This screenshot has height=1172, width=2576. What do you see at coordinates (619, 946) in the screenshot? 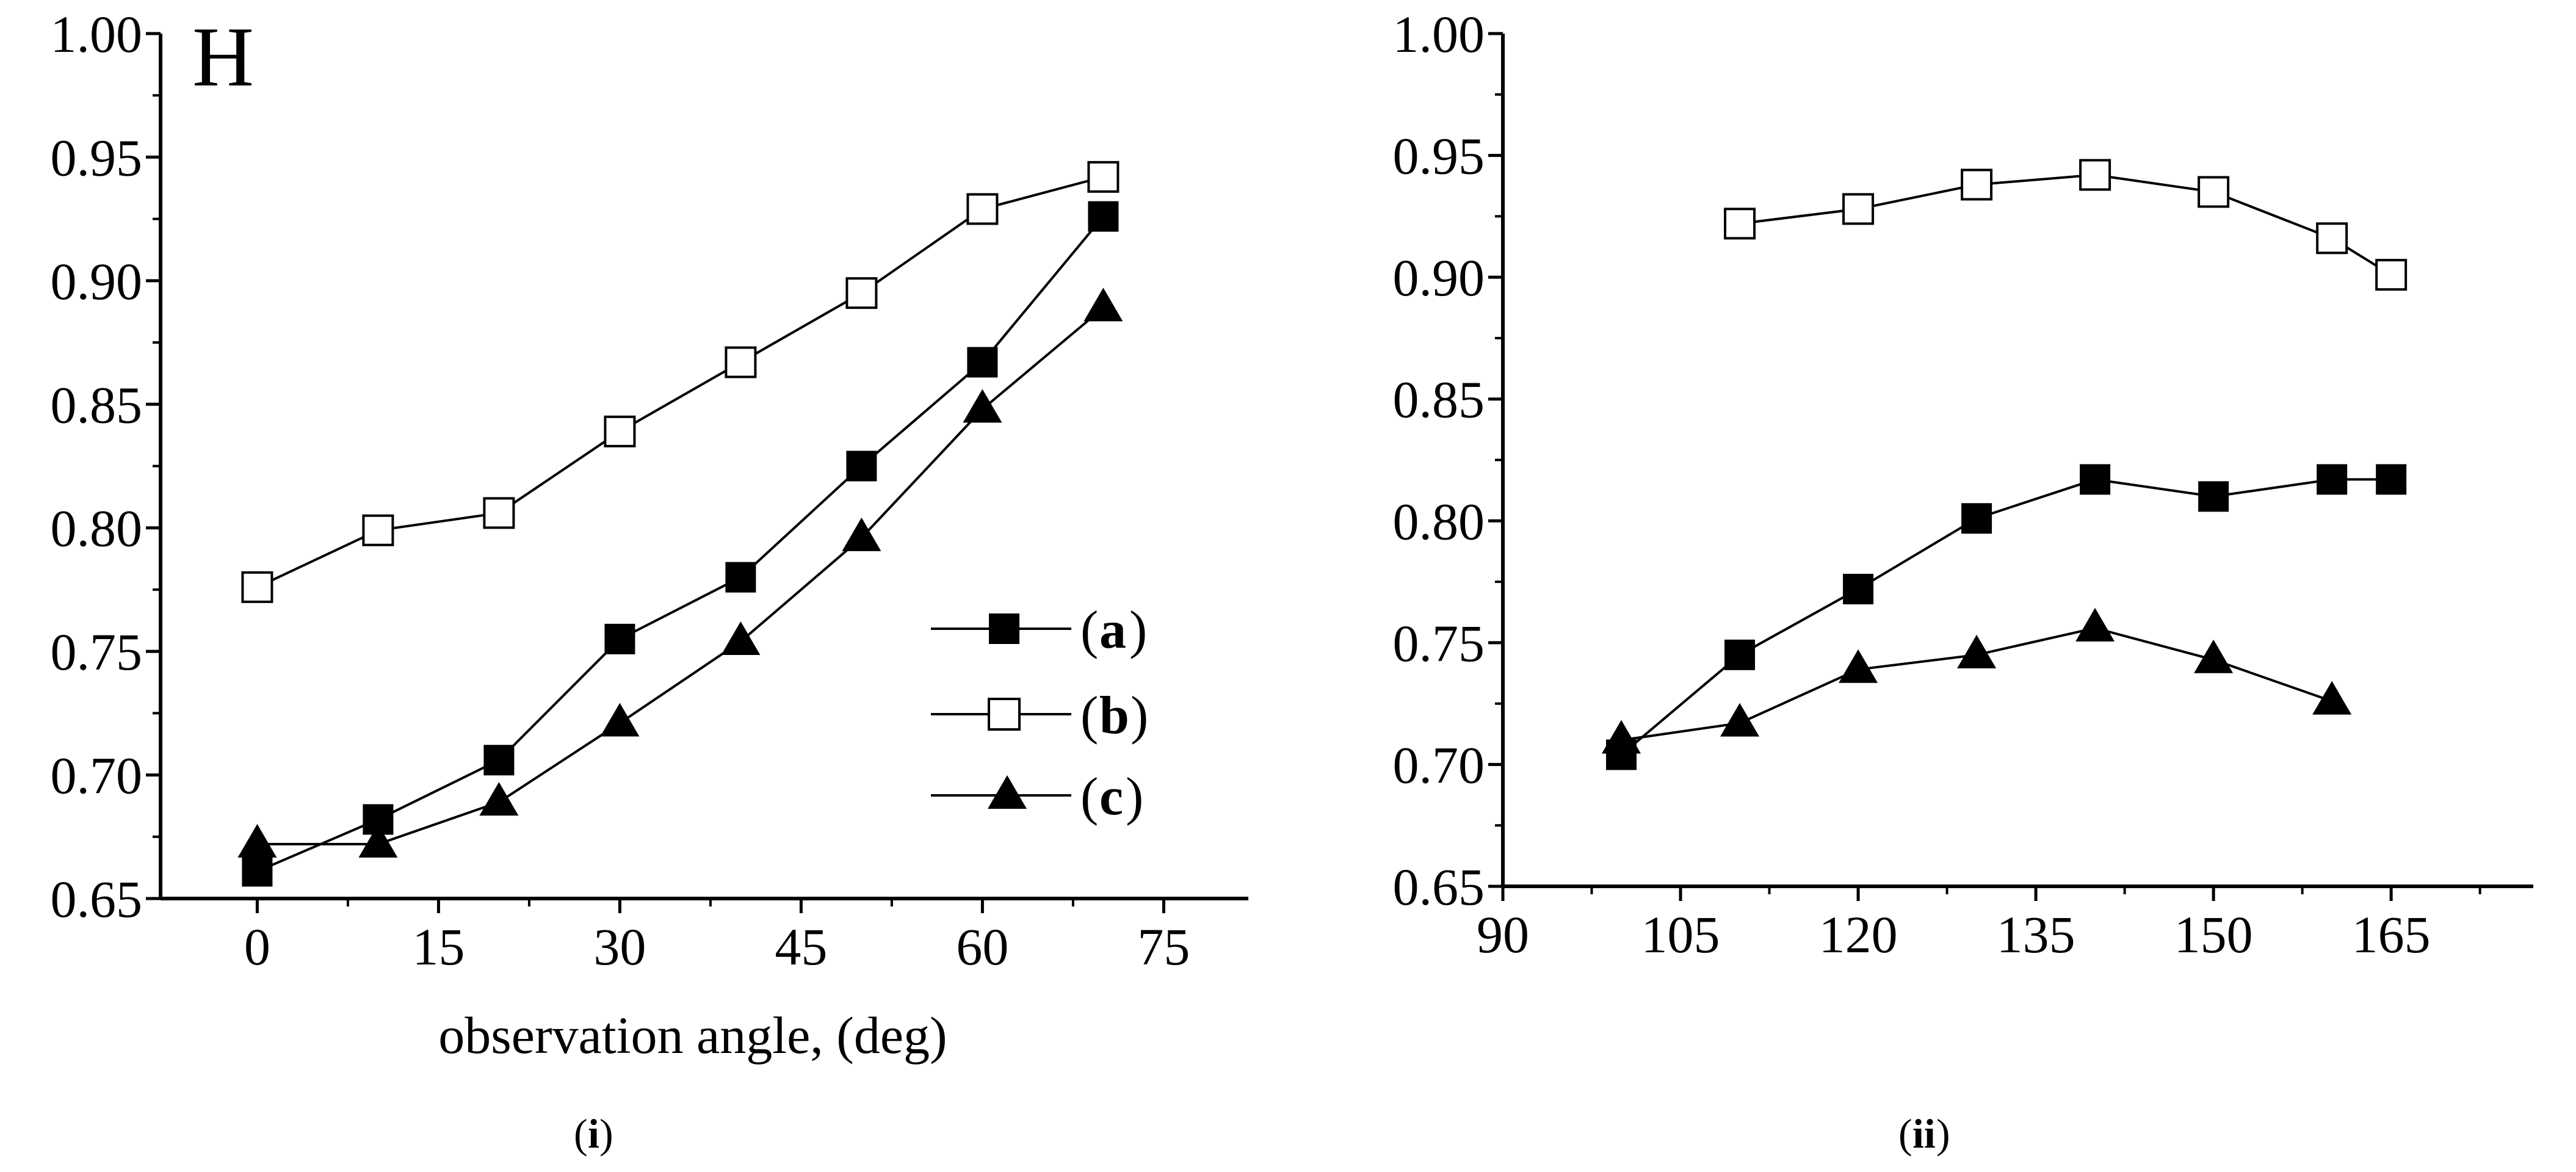
I see `x-tick-label: 30` at bounding box center [619, 946].